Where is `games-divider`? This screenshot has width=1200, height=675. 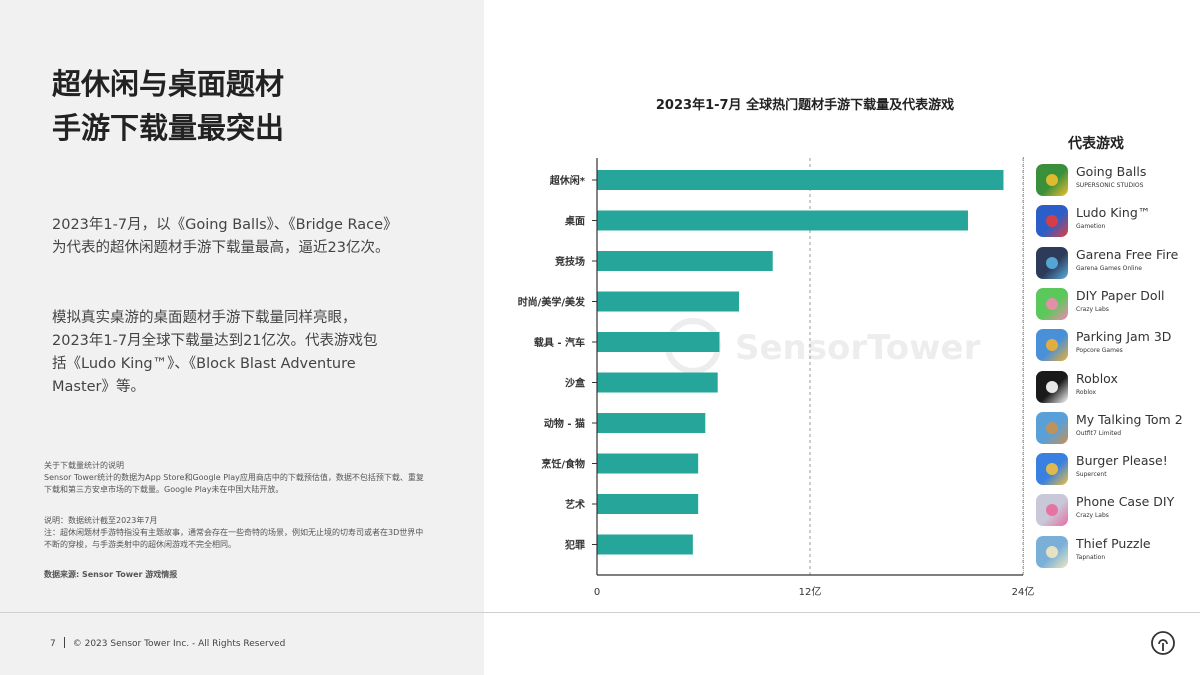 games-divider is located at coordinates (1023, 366).